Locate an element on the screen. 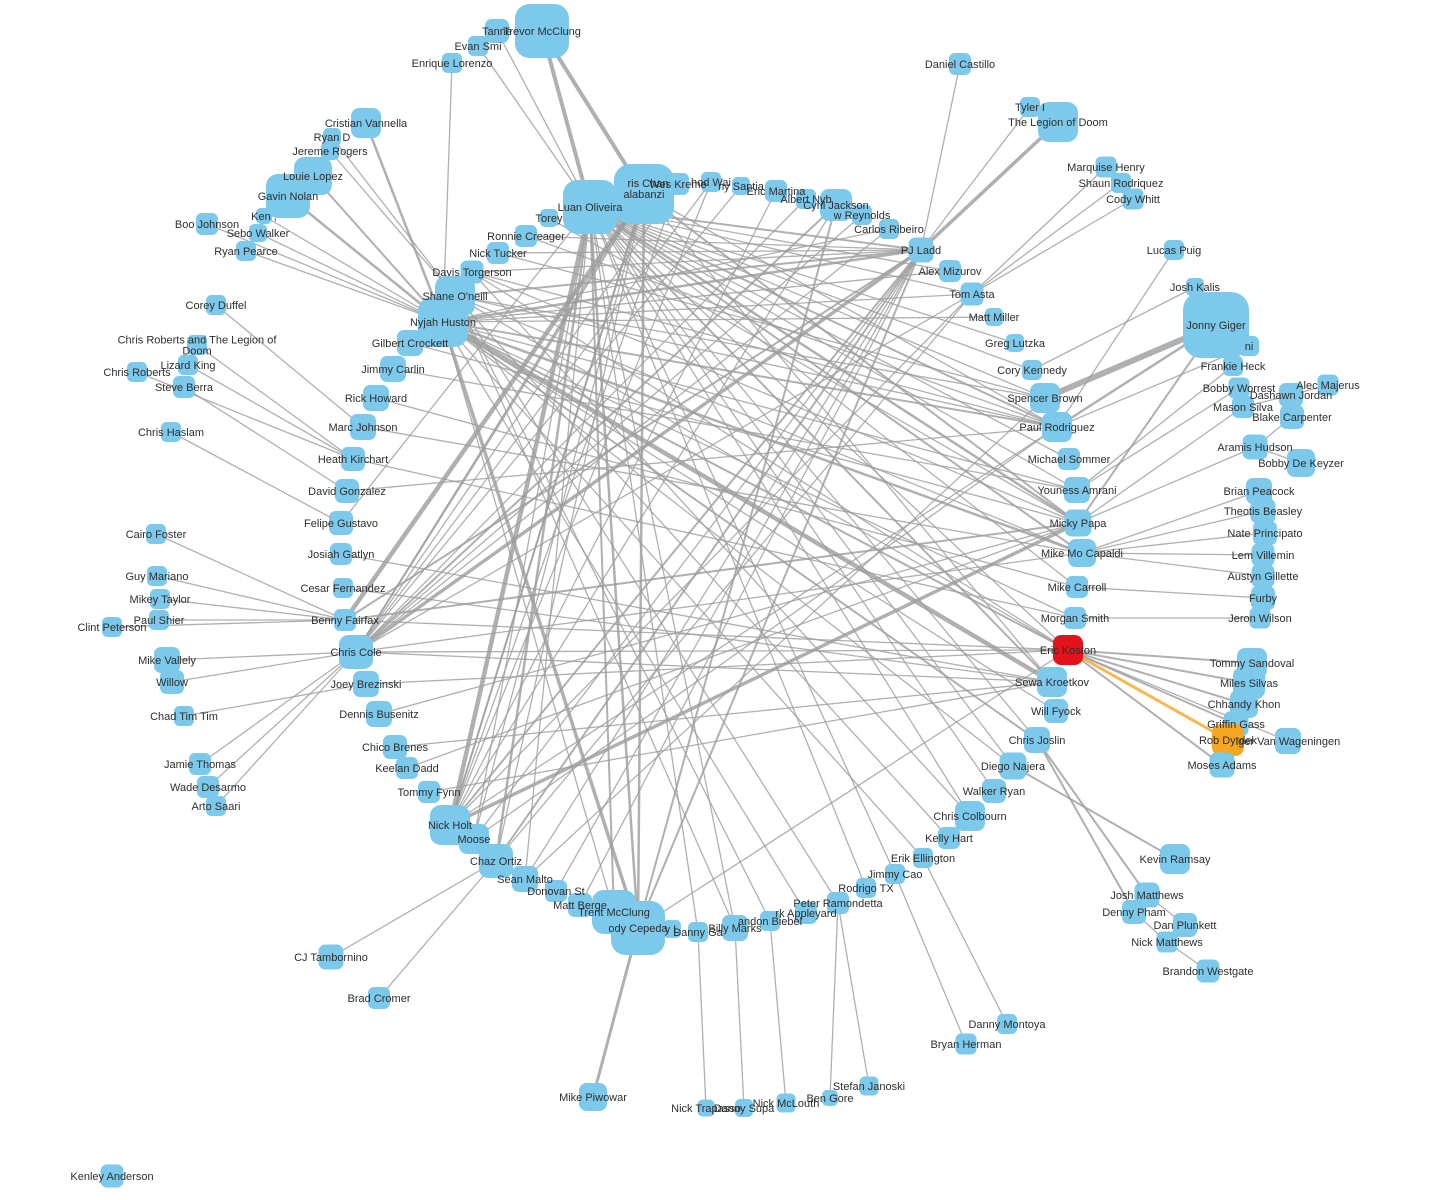  node-donovan-strain is located at coordinates (556, 891).